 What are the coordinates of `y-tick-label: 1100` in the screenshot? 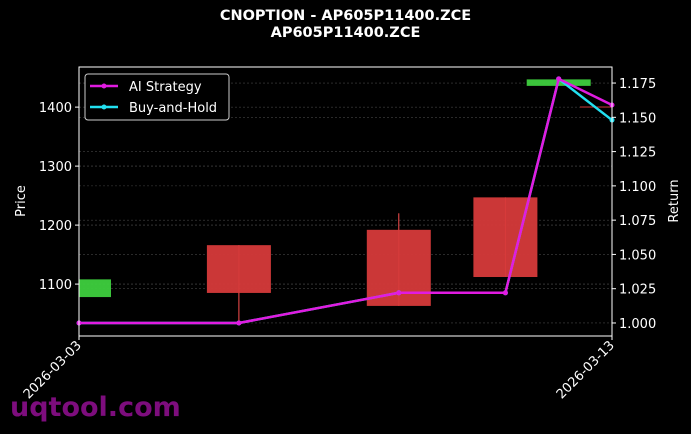 It's located at (55, 285).